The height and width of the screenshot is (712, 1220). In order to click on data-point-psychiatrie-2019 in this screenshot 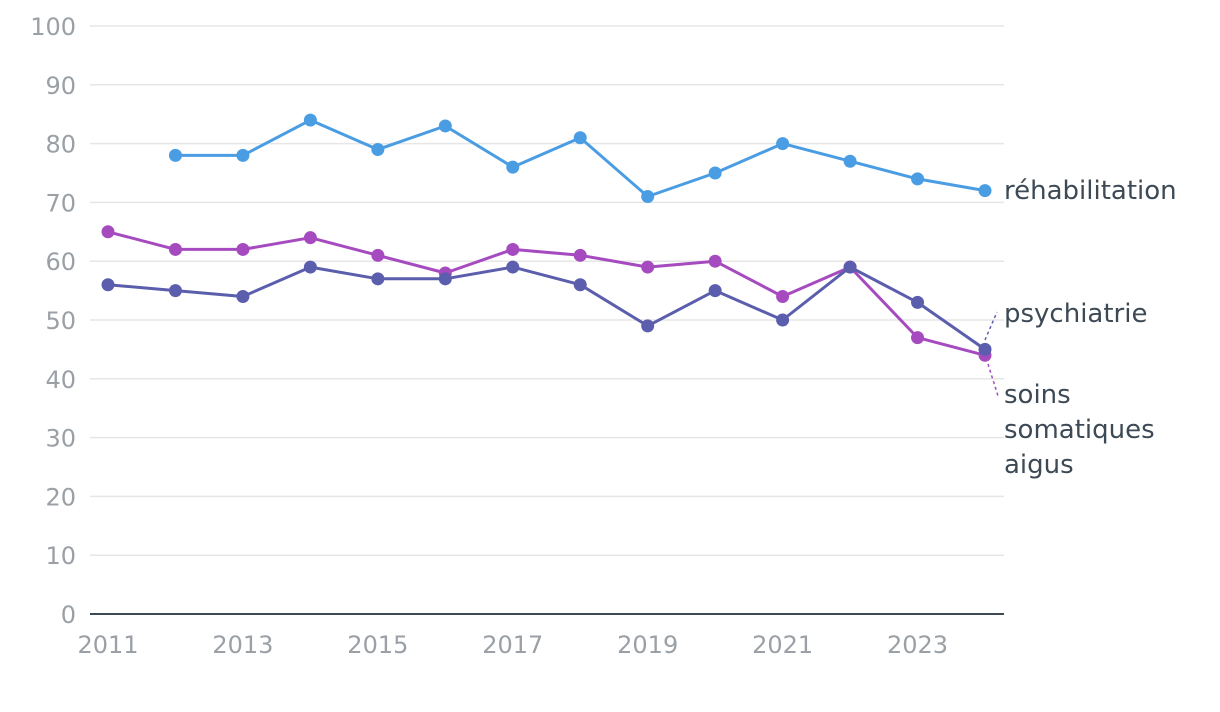, I will do `click(648, 326)`.